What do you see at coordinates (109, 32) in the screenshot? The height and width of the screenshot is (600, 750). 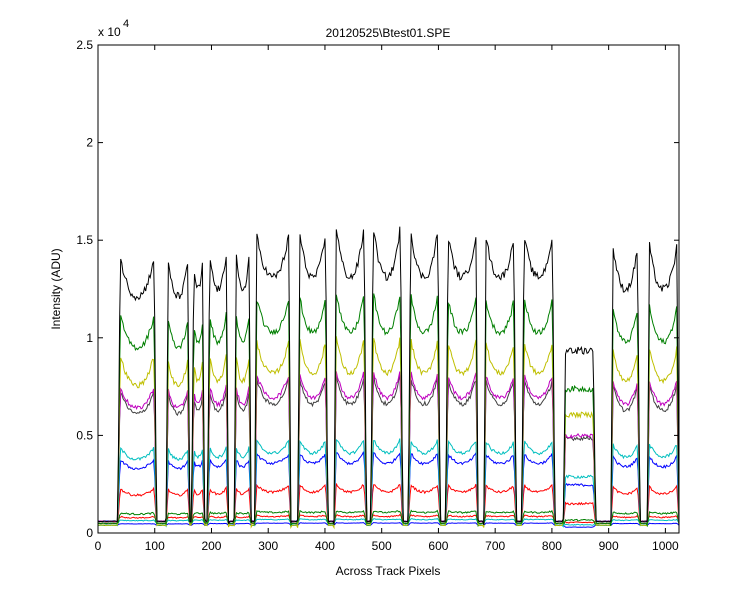 I see `y-exponent-base: x 10` at bounding box center [109, 32].